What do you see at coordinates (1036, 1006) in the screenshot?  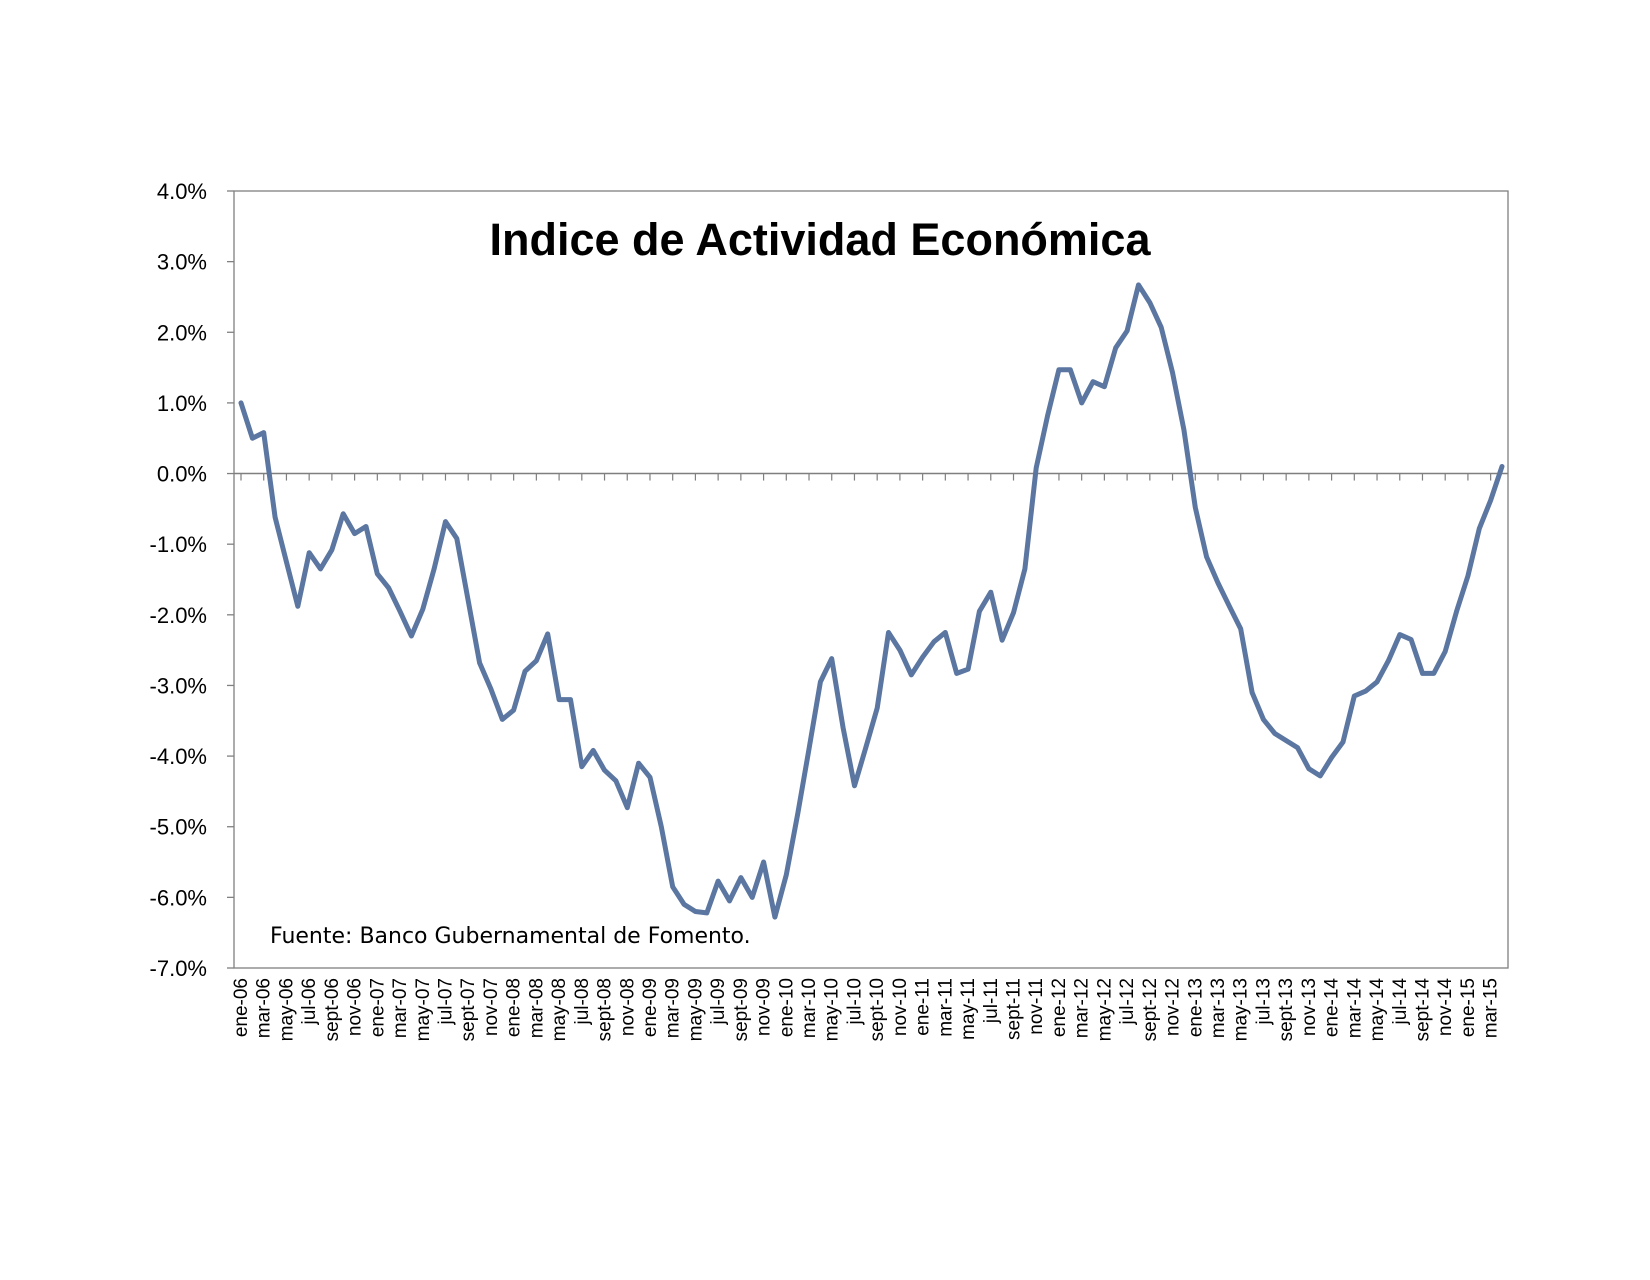 I see `x-tick-label: nov-11` at bounding box center [1036, 1006].